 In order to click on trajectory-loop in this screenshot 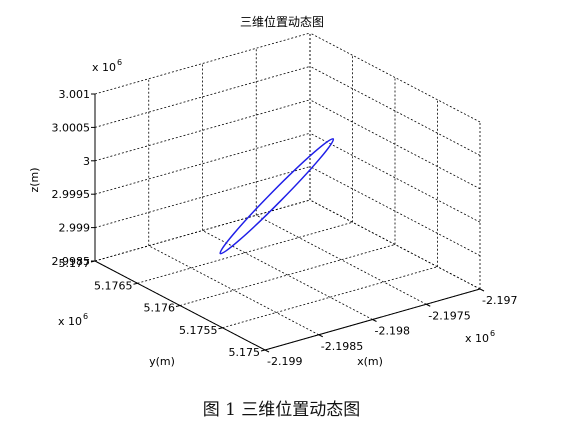, I will do `click(277, 196)`.